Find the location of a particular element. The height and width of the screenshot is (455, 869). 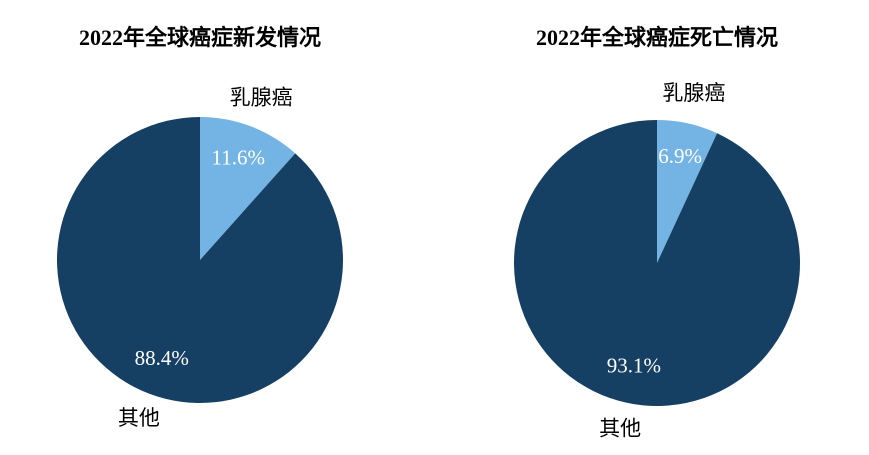

value-label: 6.9% is located at coordinates (680, 156).